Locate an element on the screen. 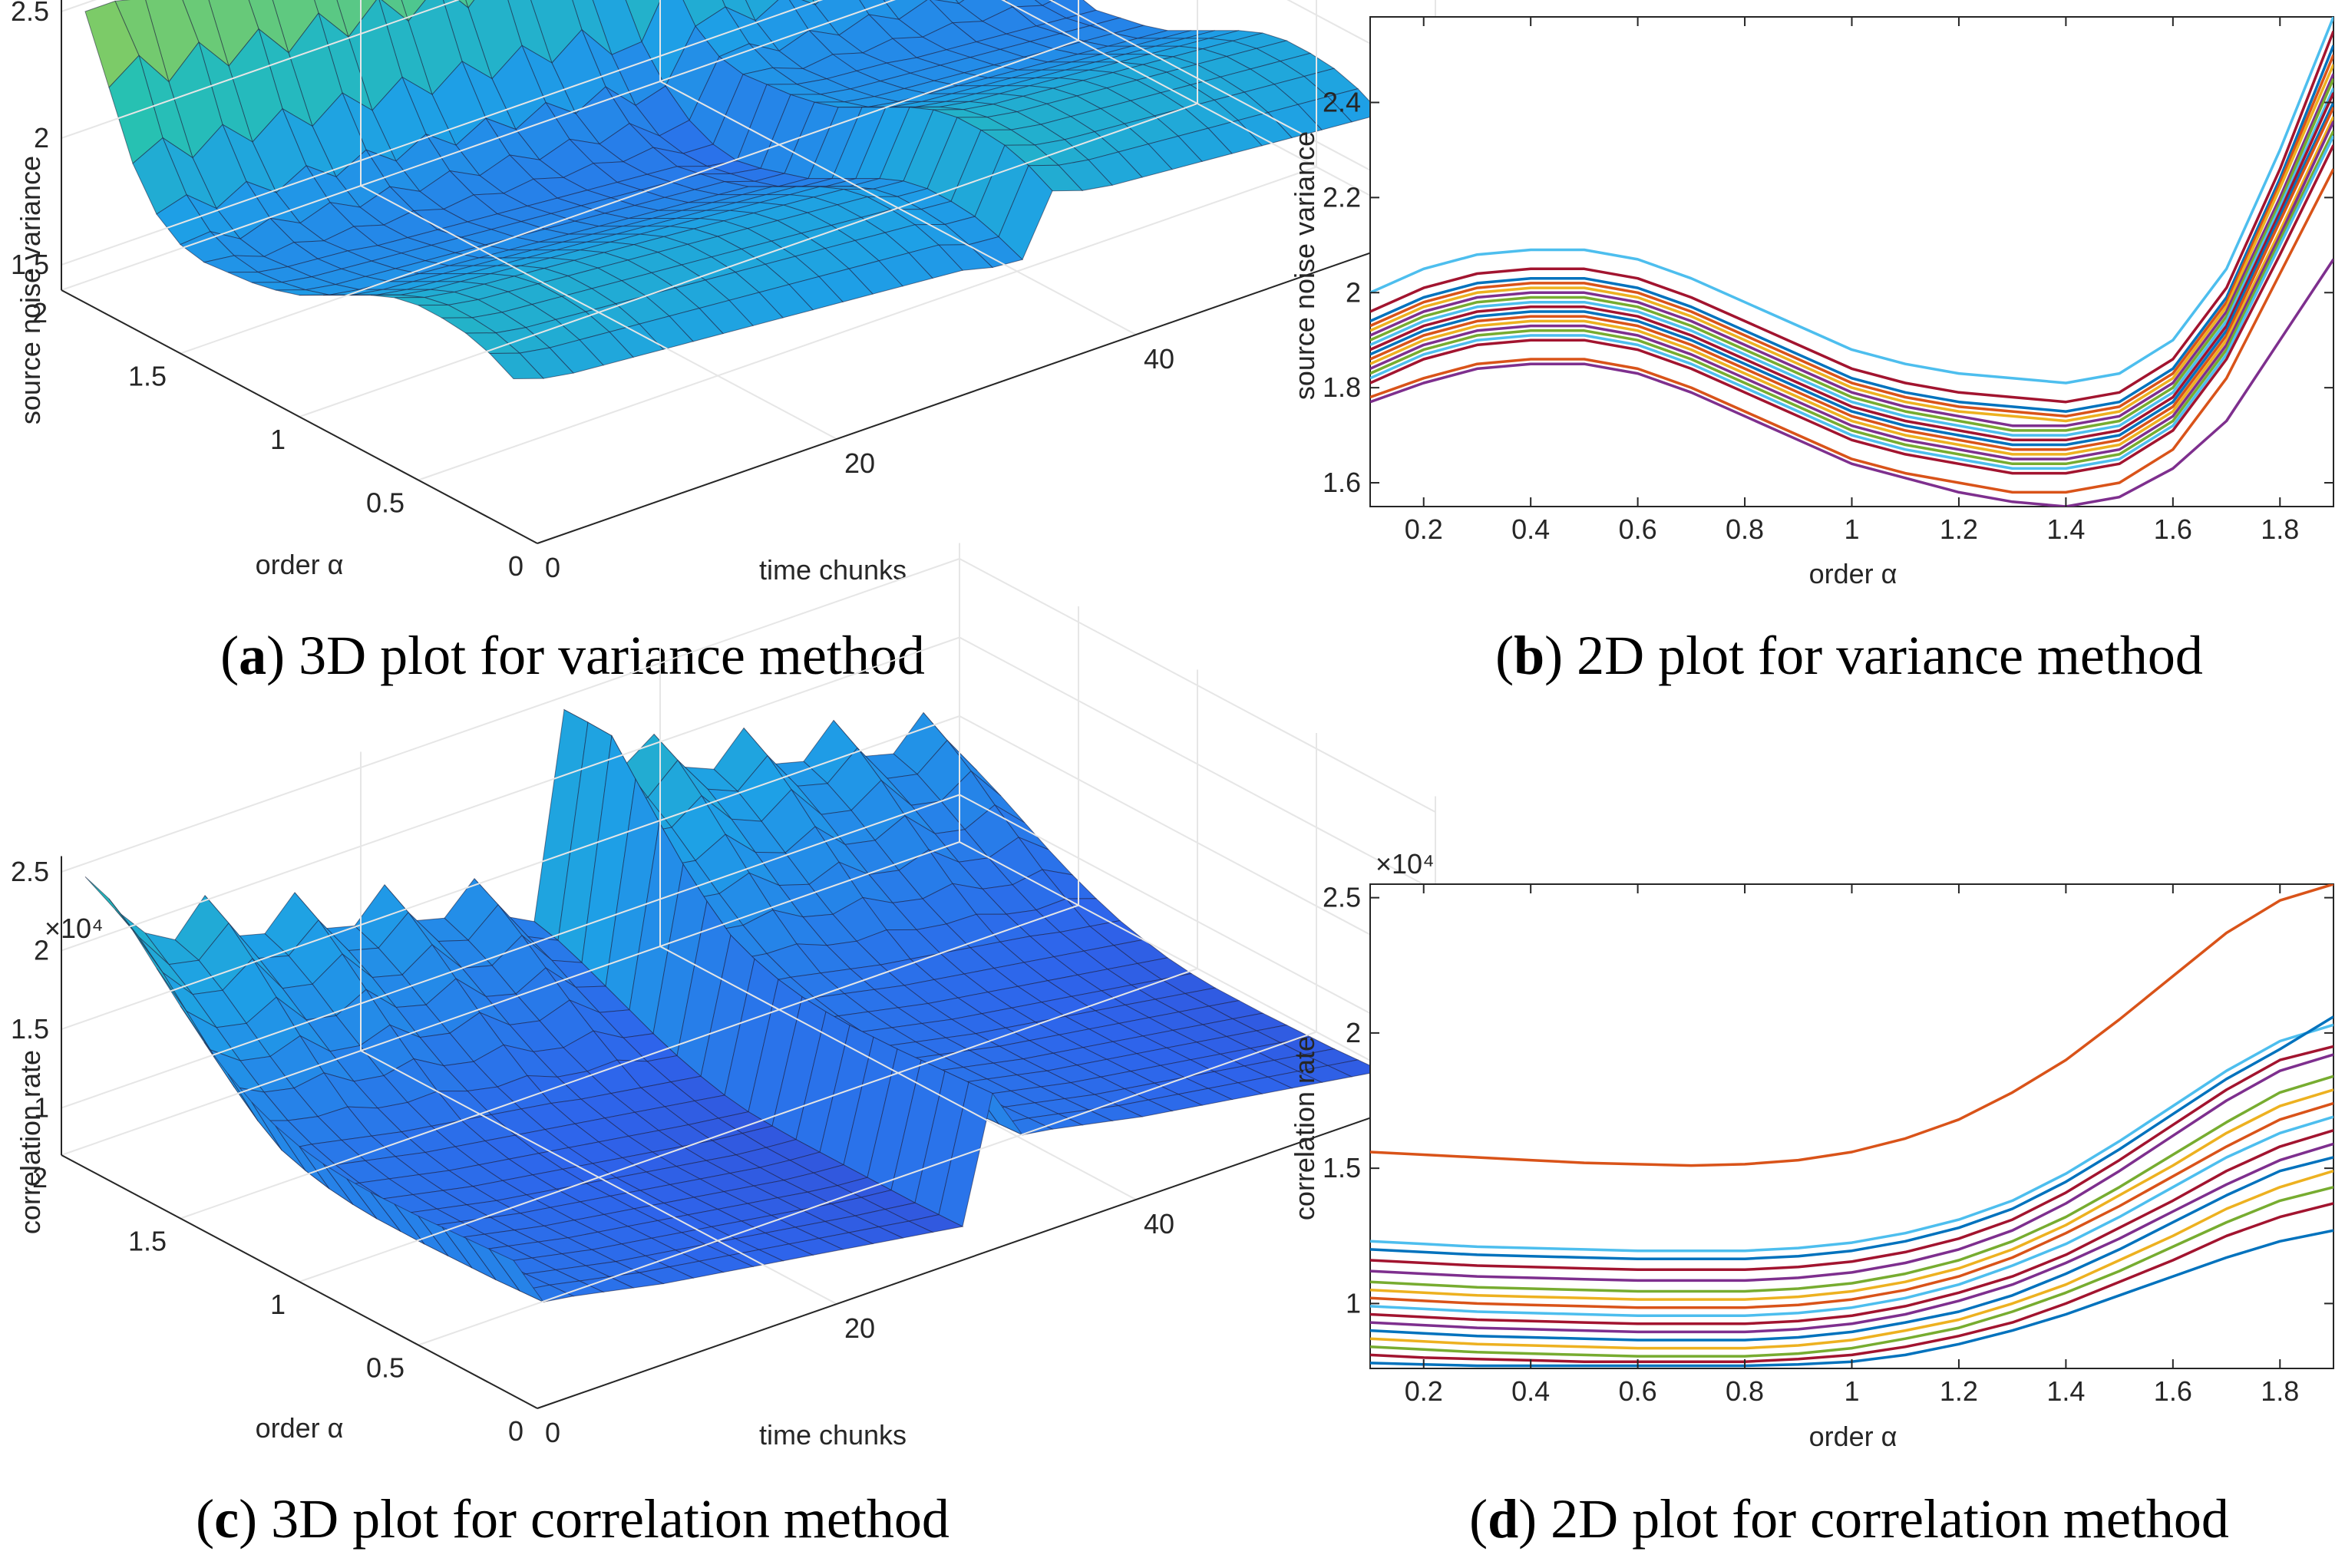 This screenshot has width=2345, height=1568. caption-c: (c) 3D plot for correlation method is located at coordinates (573, 1519).